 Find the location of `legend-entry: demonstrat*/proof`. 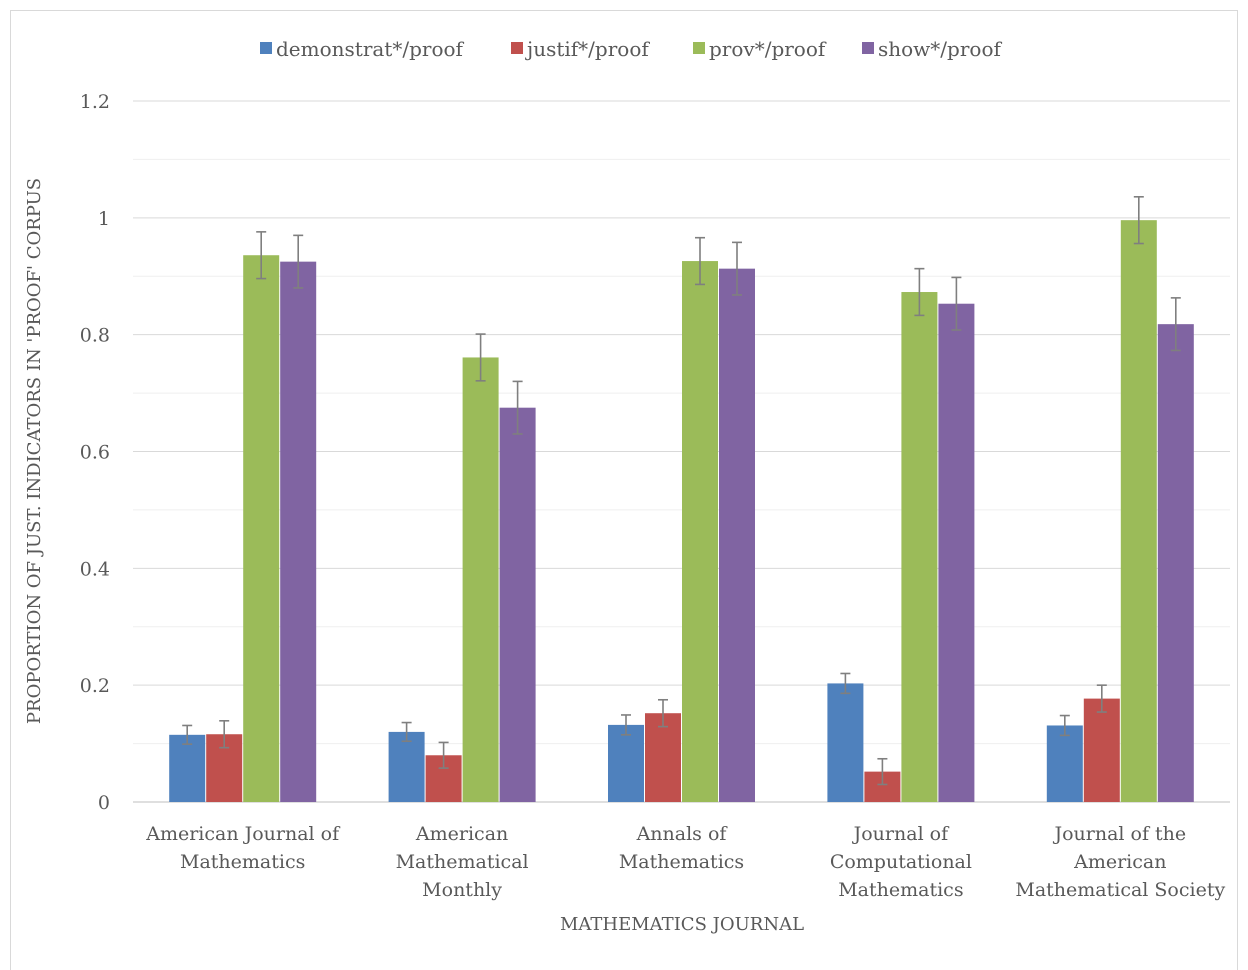

legend-entry: demonstrat*/proof is located at coordinates (362, 49).